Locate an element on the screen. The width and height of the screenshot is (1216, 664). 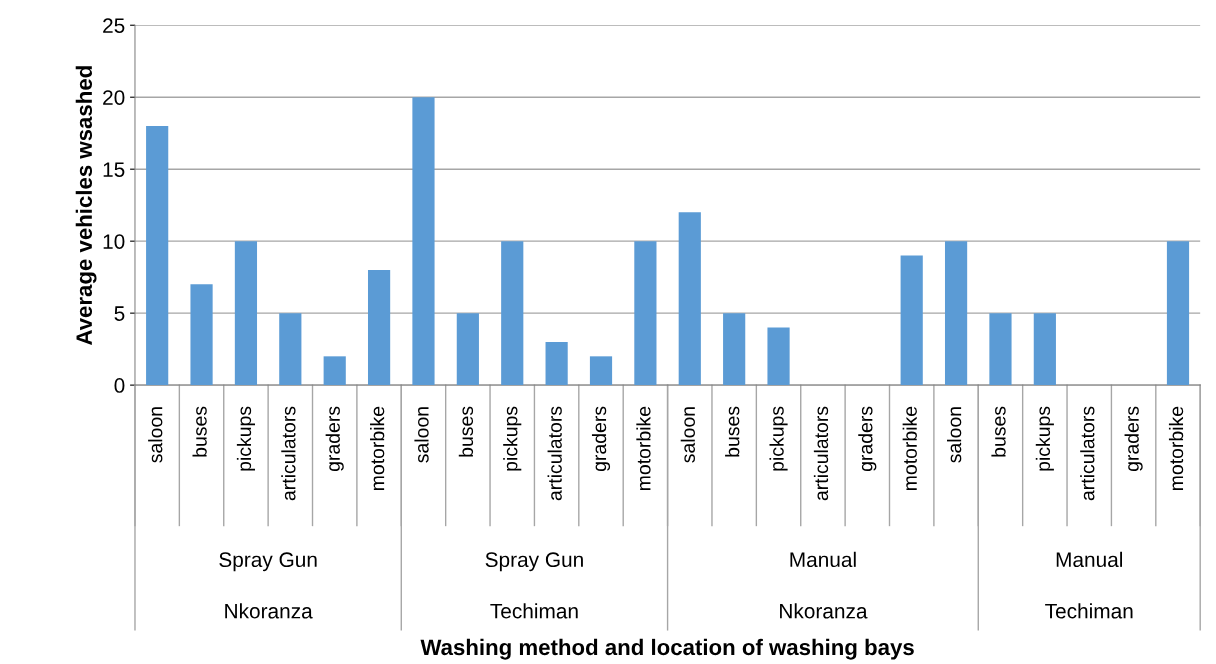
y-tick-label: 15 is located at coordinates (114, 169).